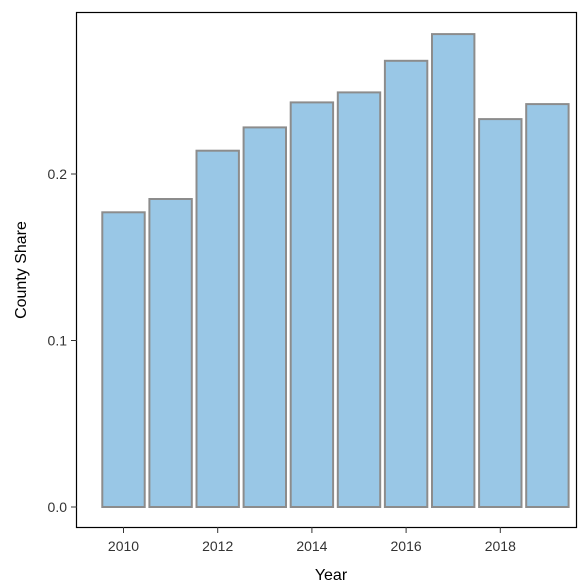 The height and width of the screenshot is (585, 579). Describe the element at coordinates (500, 546) in the screenshot. I see `x-tick-label: 2018` at that location.